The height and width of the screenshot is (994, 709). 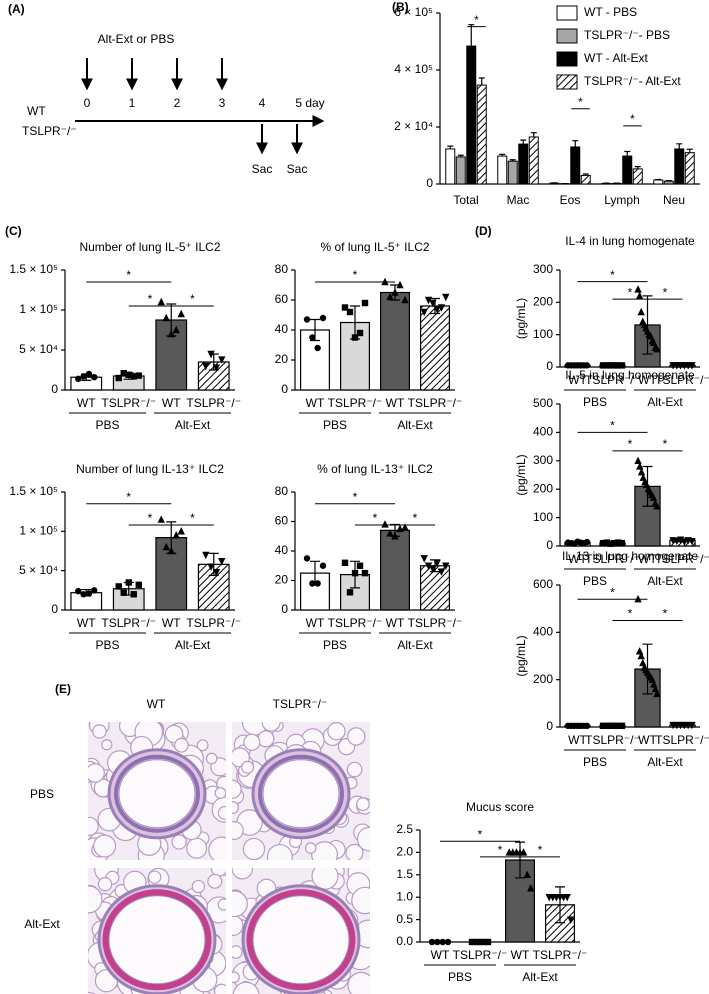 What do you see at coordinates (177, 103) in the screenshot?
I see `day-label: 2` at bounding box center [177, 103].